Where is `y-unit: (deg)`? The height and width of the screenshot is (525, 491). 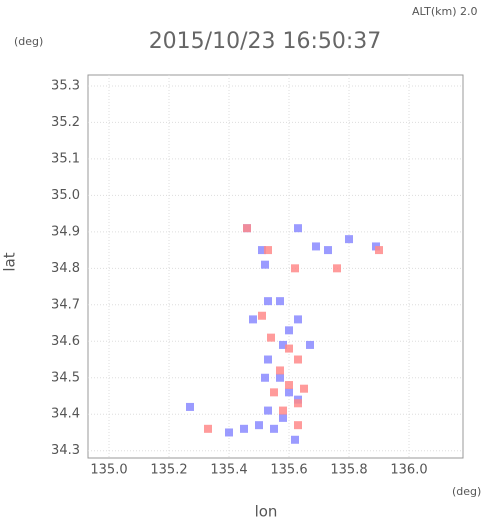
y-unit: (deg) is located at coordinates (28, 41).